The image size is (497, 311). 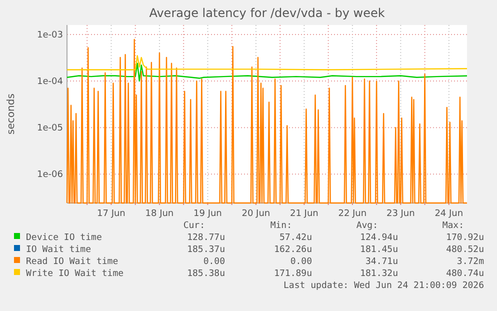 I want to click on text: 170.92u, so click(x=465, y=238).